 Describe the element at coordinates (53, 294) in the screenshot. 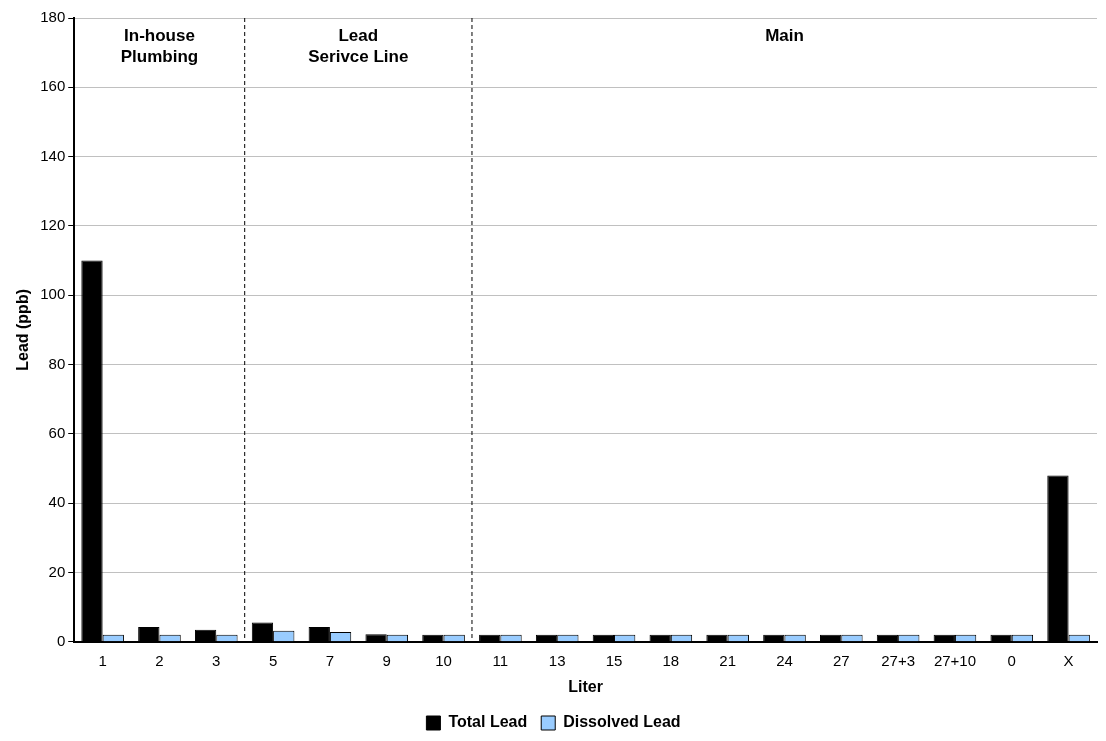

I see `y-tick-label: 100` at that location.